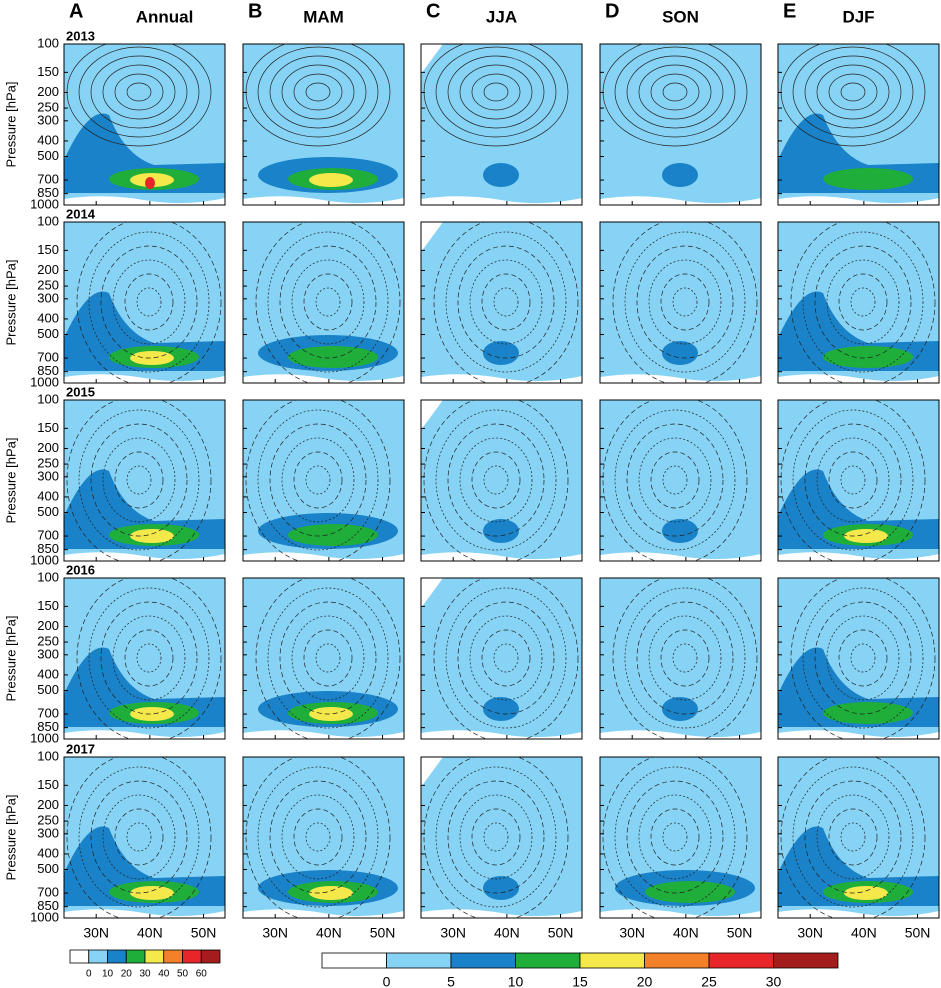 This screenshot has width=941, height=988. Describe the element at coordinates (80, 748) in the screenshot. I see `year-label: 2017` at that location.